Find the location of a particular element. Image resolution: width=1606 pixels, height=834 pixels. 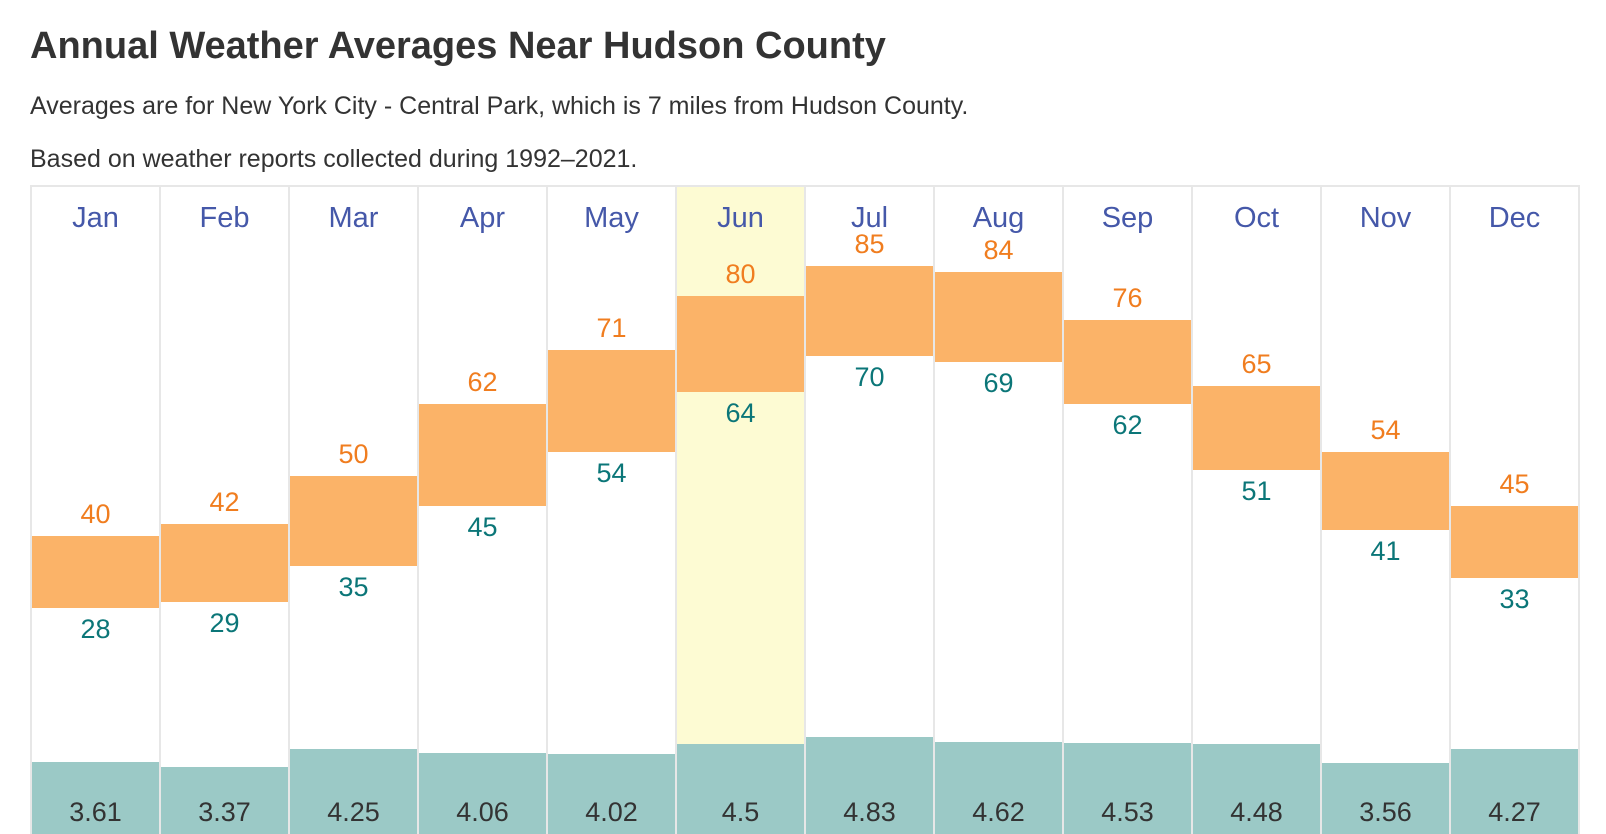

month-label: Dec is located at coordinates (1514, 218).